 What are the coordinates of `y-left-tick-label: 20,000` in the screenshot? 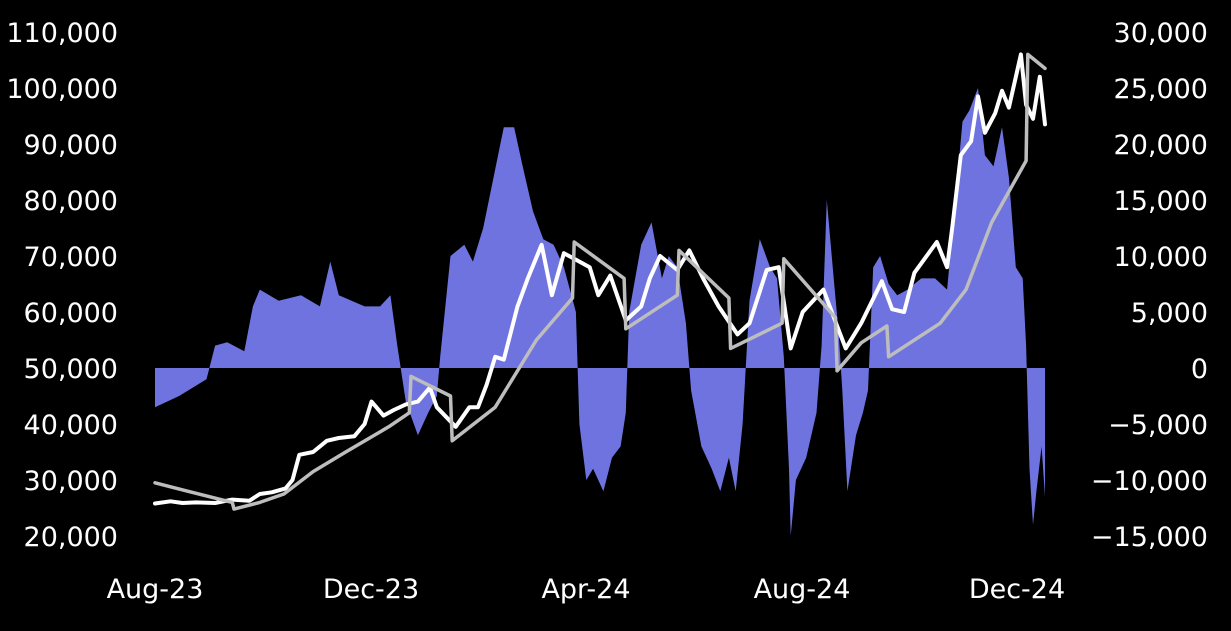 It's located at (71, 537).